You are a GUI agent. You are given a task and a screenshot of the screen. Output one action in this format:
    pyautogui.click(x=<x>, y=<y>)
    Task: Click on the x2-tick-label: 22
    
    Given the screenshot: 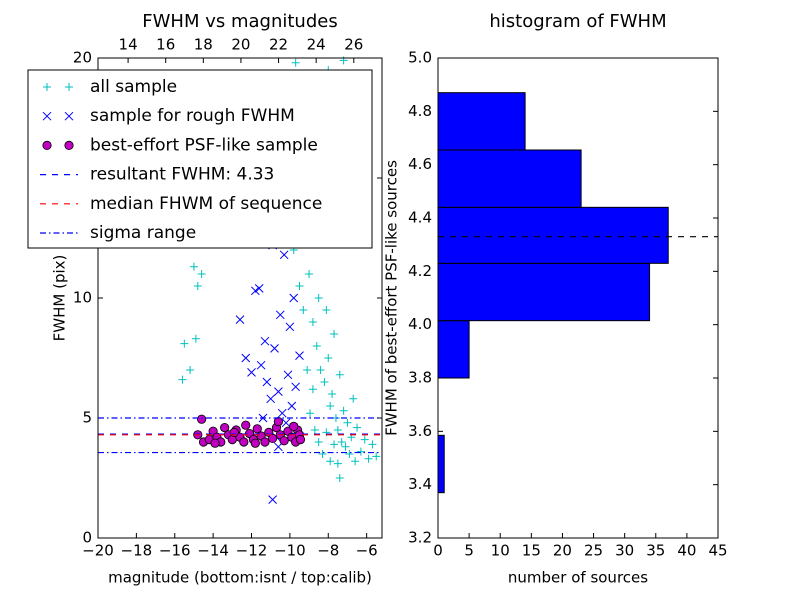 What is the action you would take?
    pyautogui.click(x=278, y=45)
    